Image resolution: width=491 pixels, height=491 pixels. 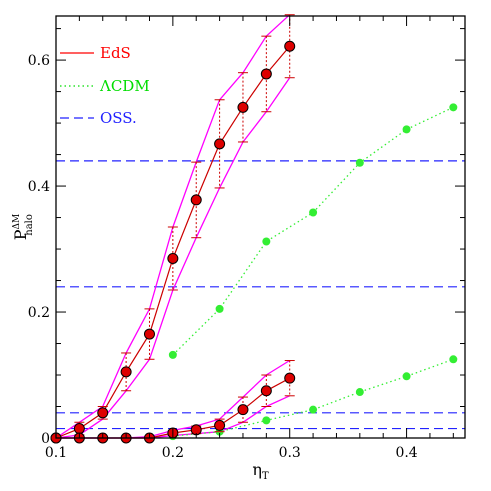 I want to click on x-tick-label: 0.2, so click(x=173, y=453).